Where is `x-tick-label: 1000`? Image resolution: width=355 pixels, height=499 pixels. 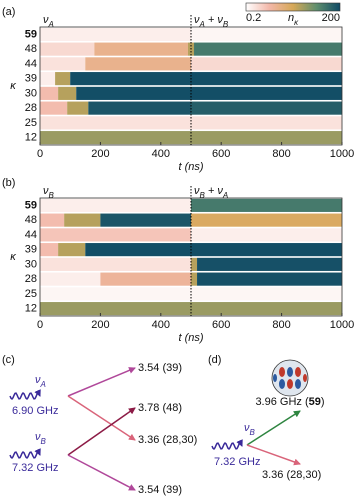
x-tick-label: 1000 is located at coordinates (342, 325).